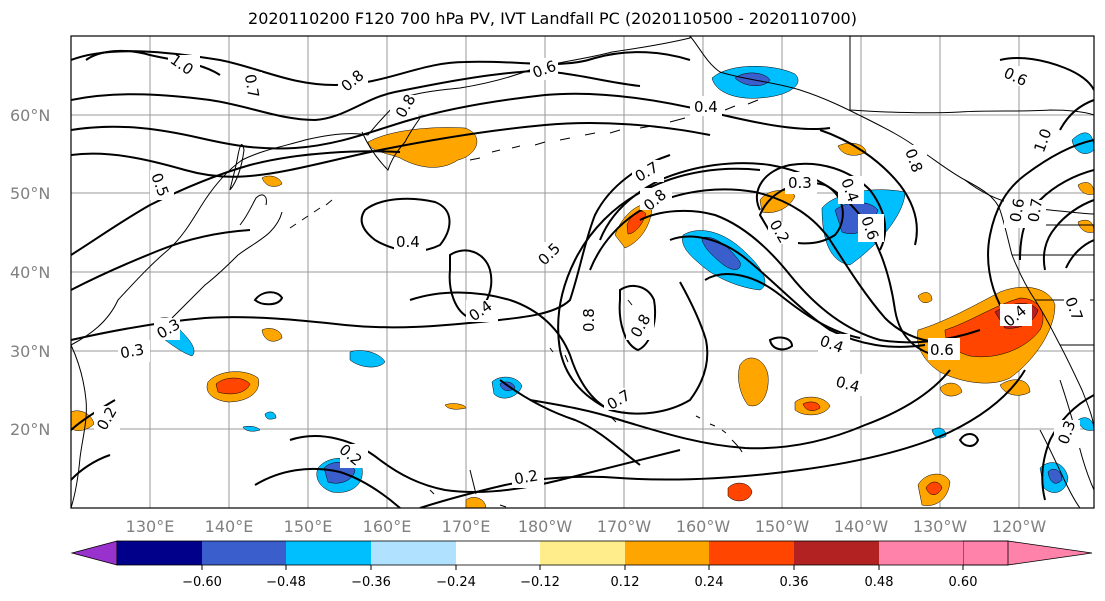 The image size is (1105, 601). Describe the element at coordinates (30, 429) in the screenshot. I see `lat-label: 20°N` at that location.